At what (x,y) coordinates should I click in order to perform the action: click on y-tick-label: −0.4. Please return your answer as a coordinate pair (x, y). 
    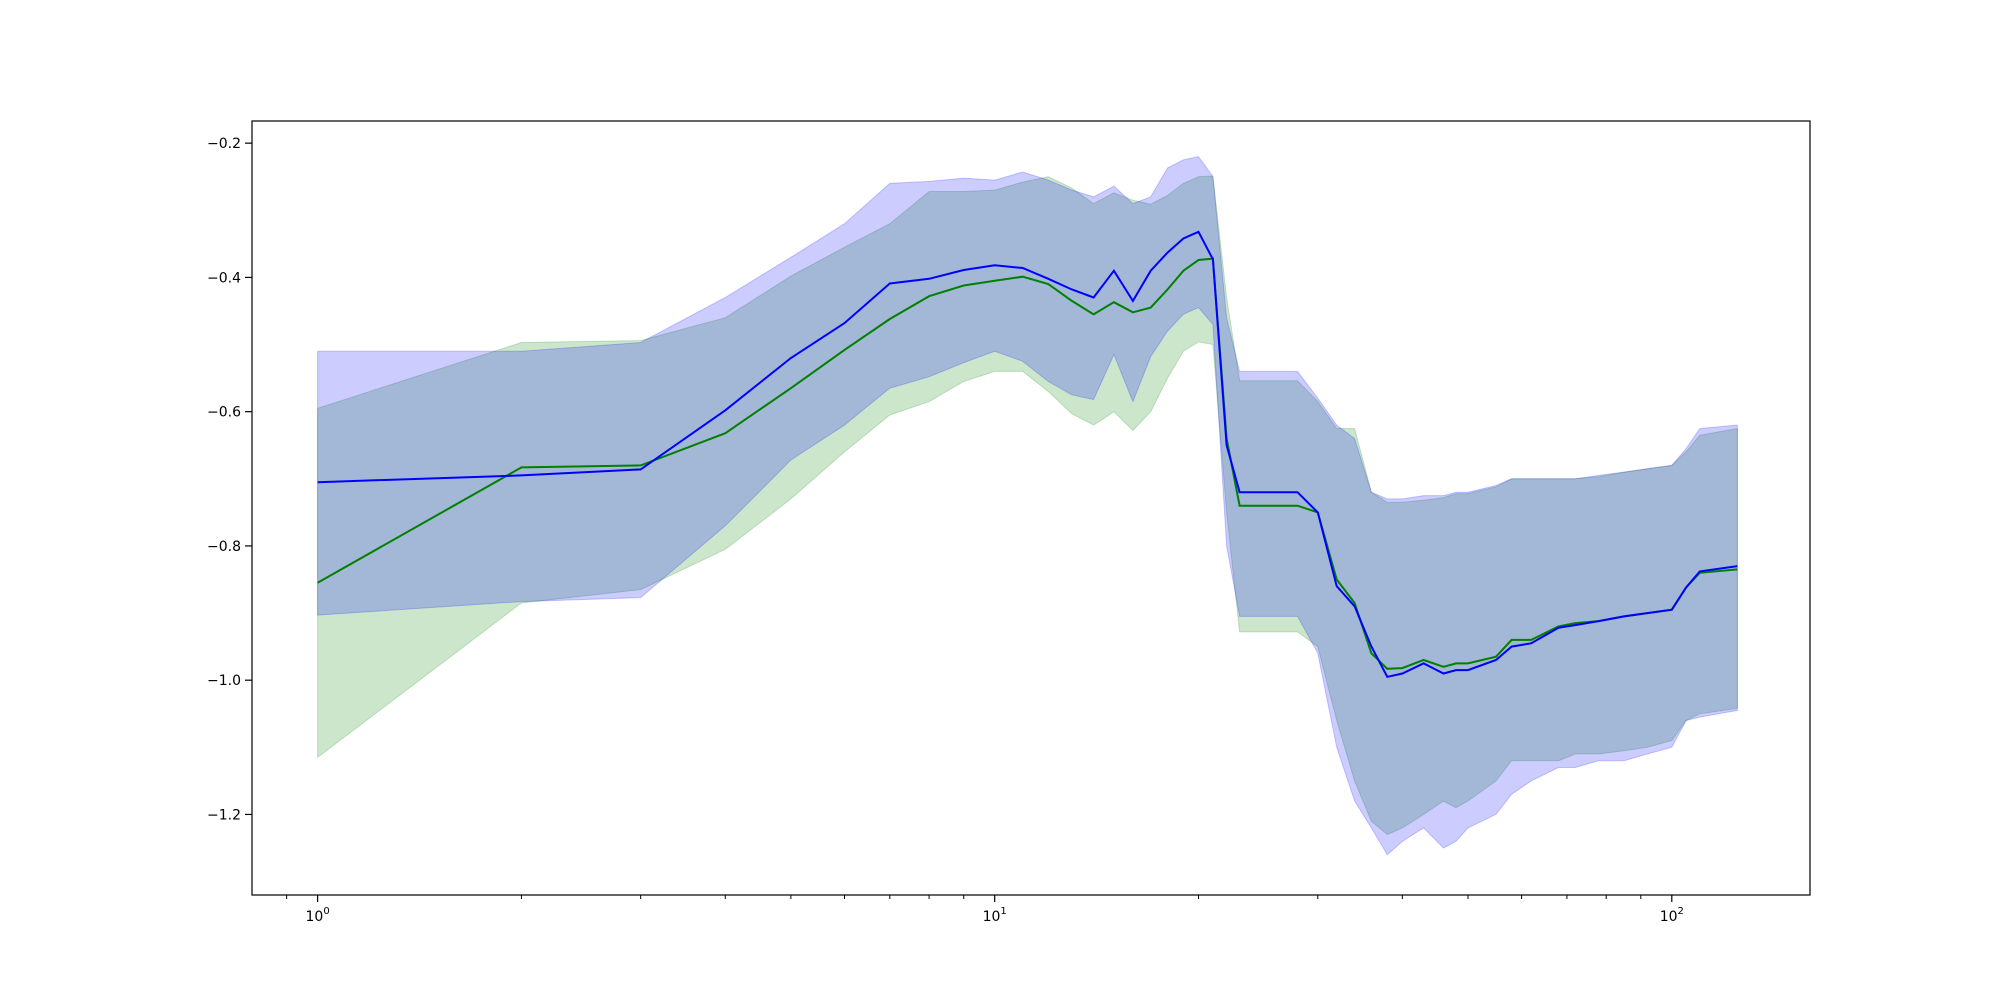
    Looking at the image, I should click on (224, 278).